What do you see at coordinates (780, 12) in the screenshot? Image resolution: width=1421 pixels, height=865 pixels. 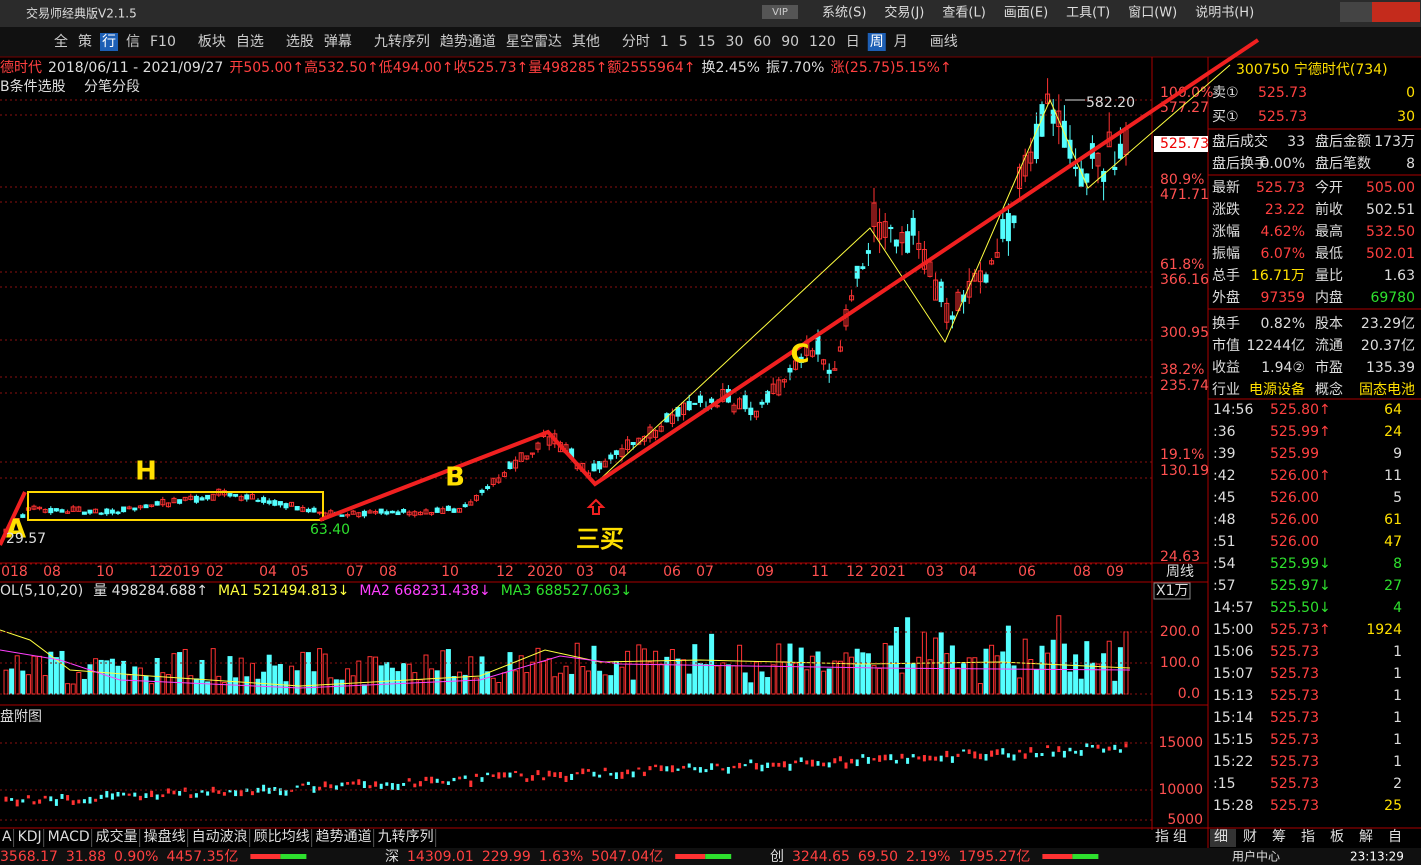 I see `vip-badge` at bounding box center [780, 12].